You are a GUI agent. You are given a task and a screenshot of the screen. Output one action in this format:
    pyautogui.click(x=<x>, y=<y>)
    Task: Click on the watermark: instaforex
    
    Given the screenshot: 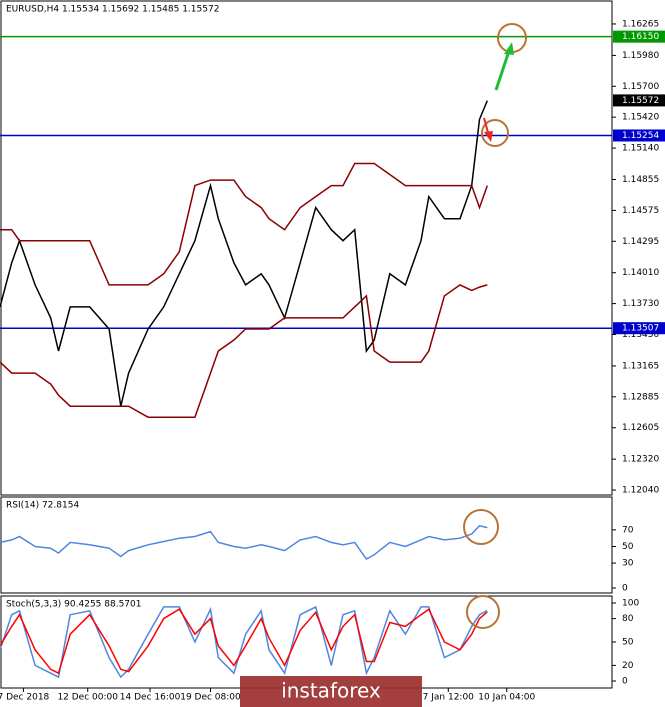 What is the action you would take?
    pyautogui.click(x=331, y=691)
    